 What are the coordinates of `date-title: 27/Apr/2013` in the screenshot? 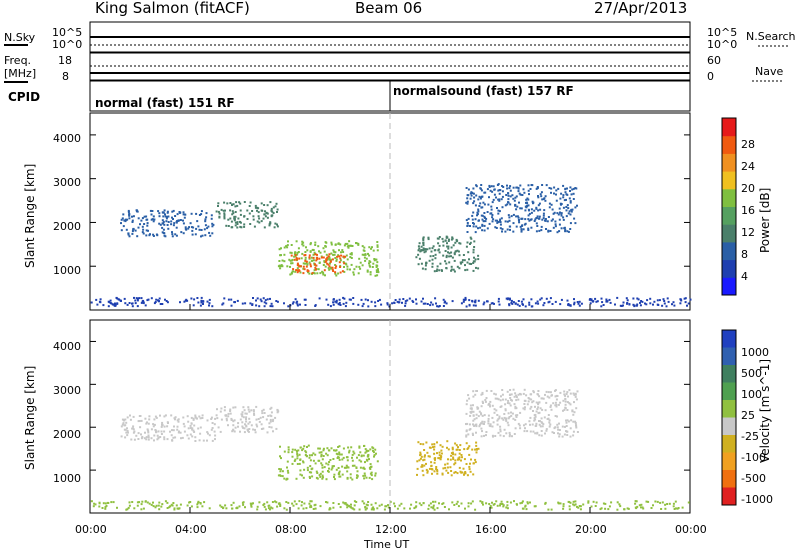 It's located at (641, 8).